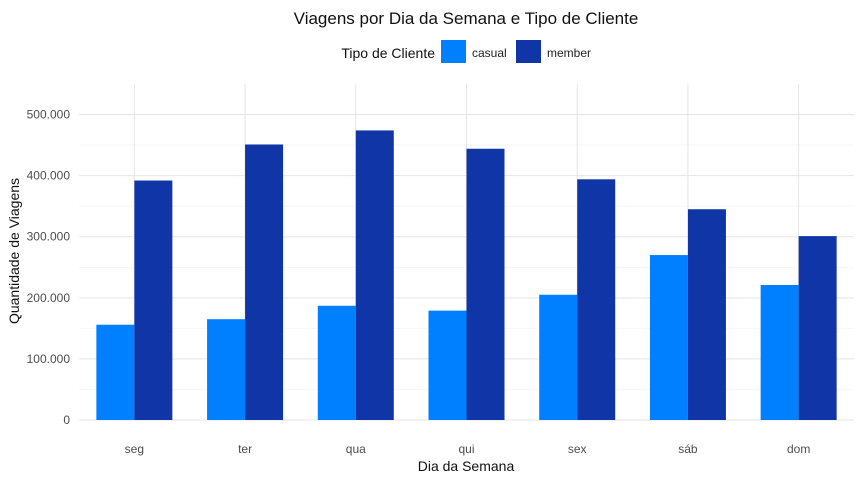  What do you see at coordinates (688, 449) in the screenshot?
I see `x-tick-label: sáb` at bounding box center [688, 449].